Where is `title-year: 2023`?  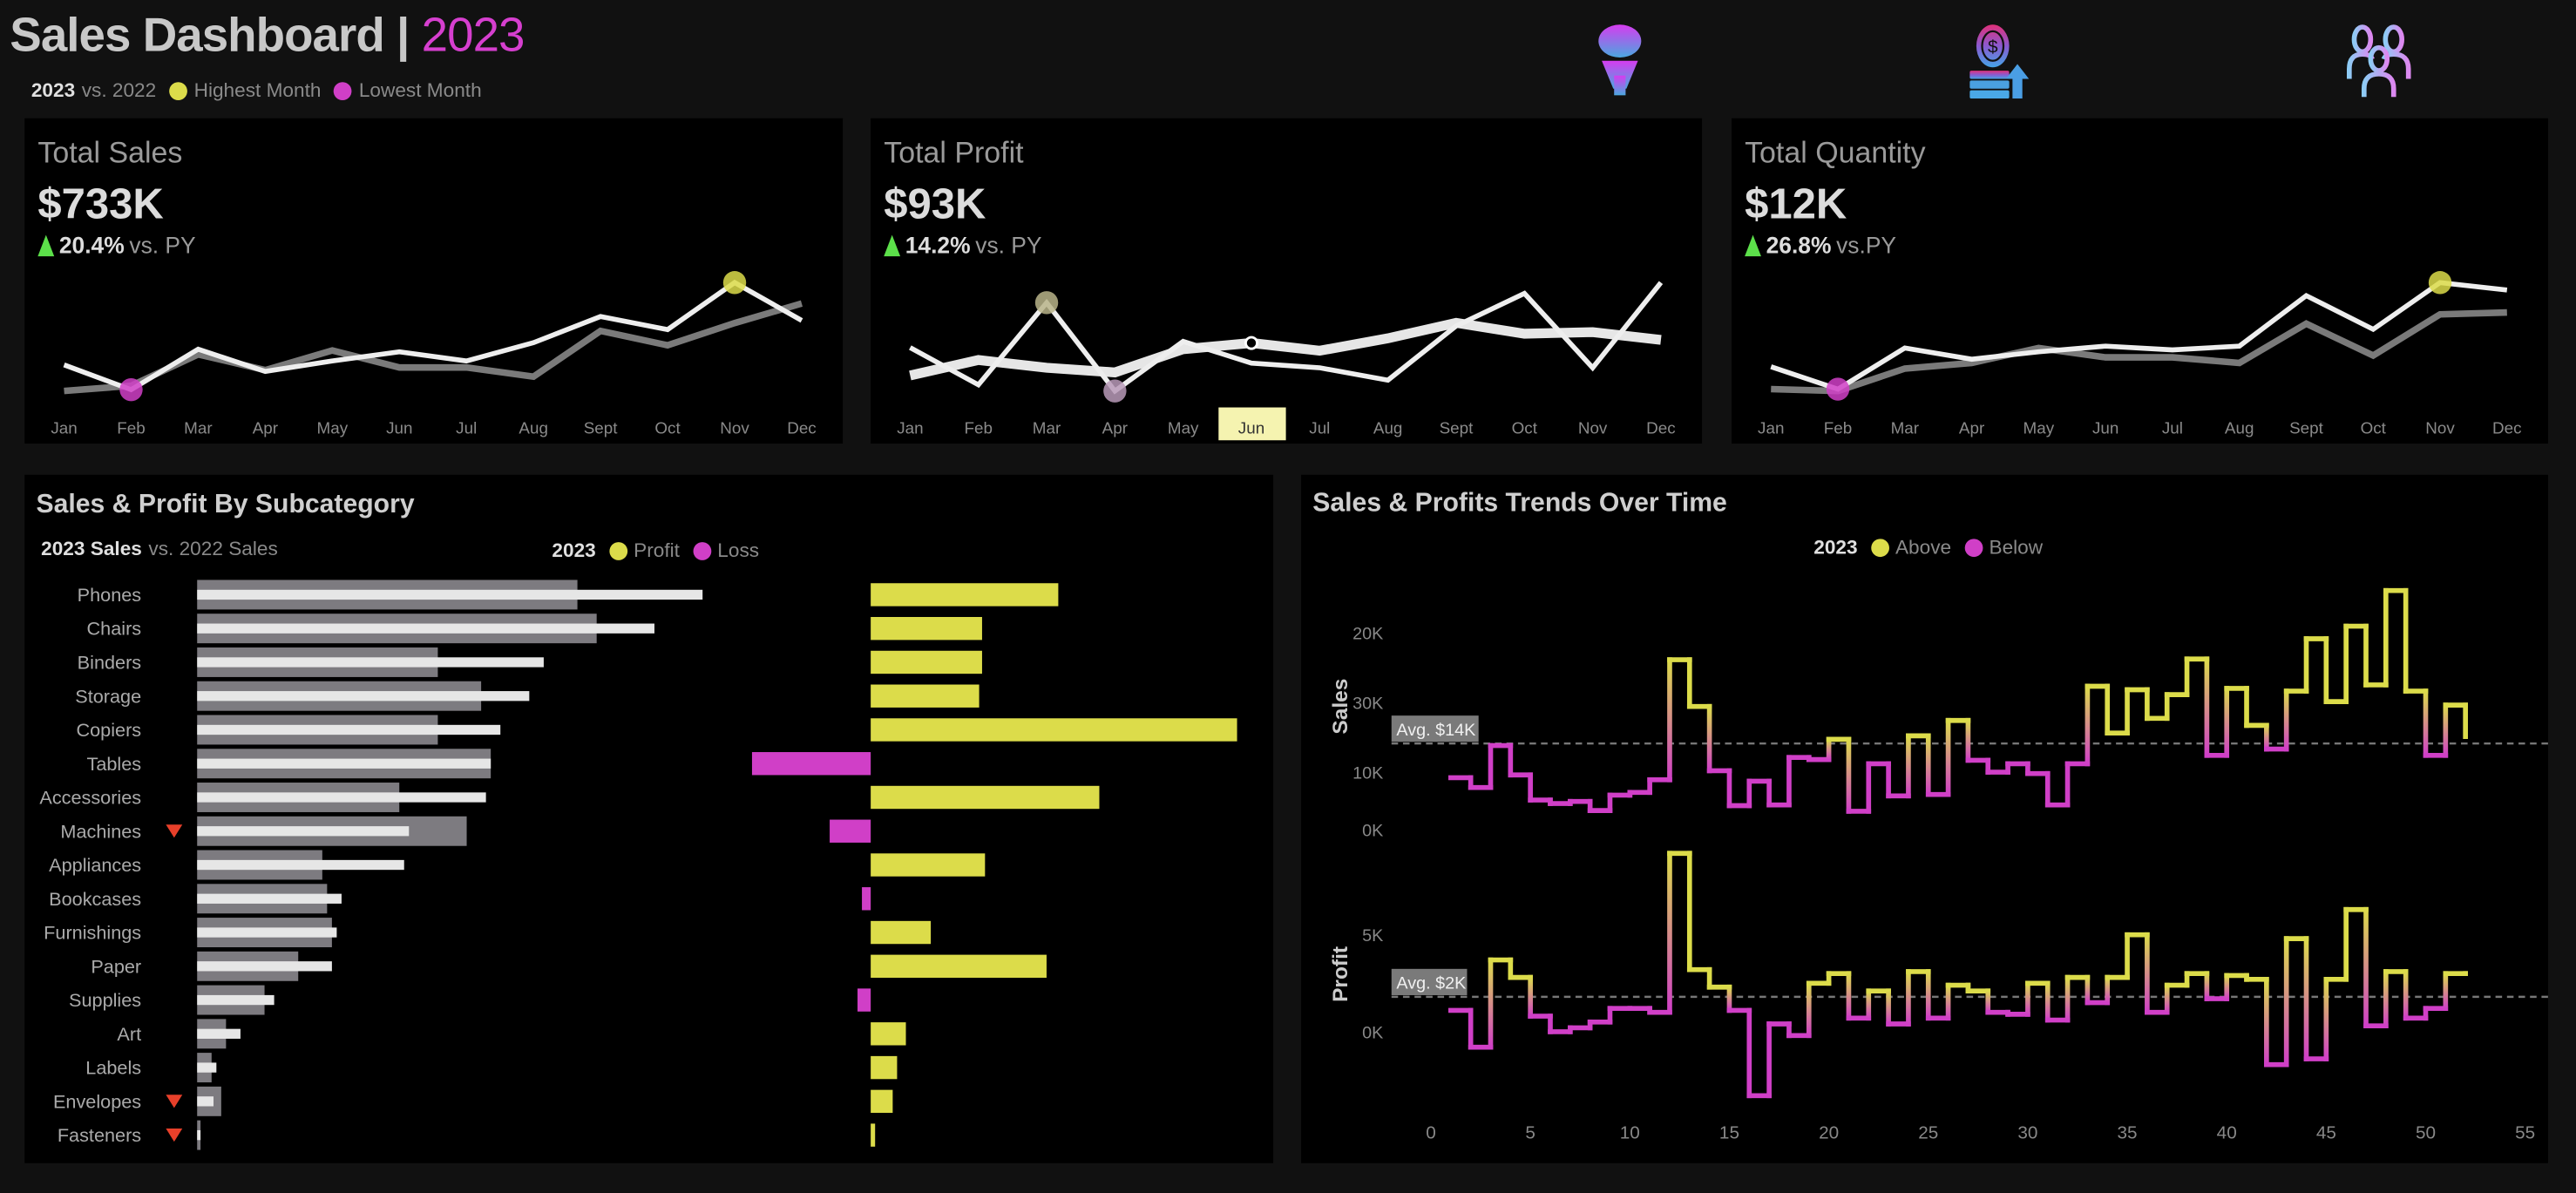
title-year: 2023 is located at coordinates (473, 36).